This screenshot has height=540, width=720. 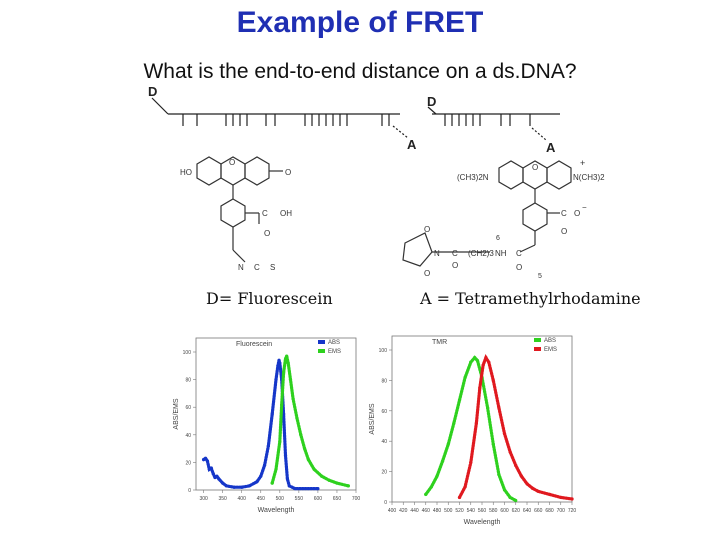 I want to click on slide-title: Example of FRET, so click(x=360, y=22).